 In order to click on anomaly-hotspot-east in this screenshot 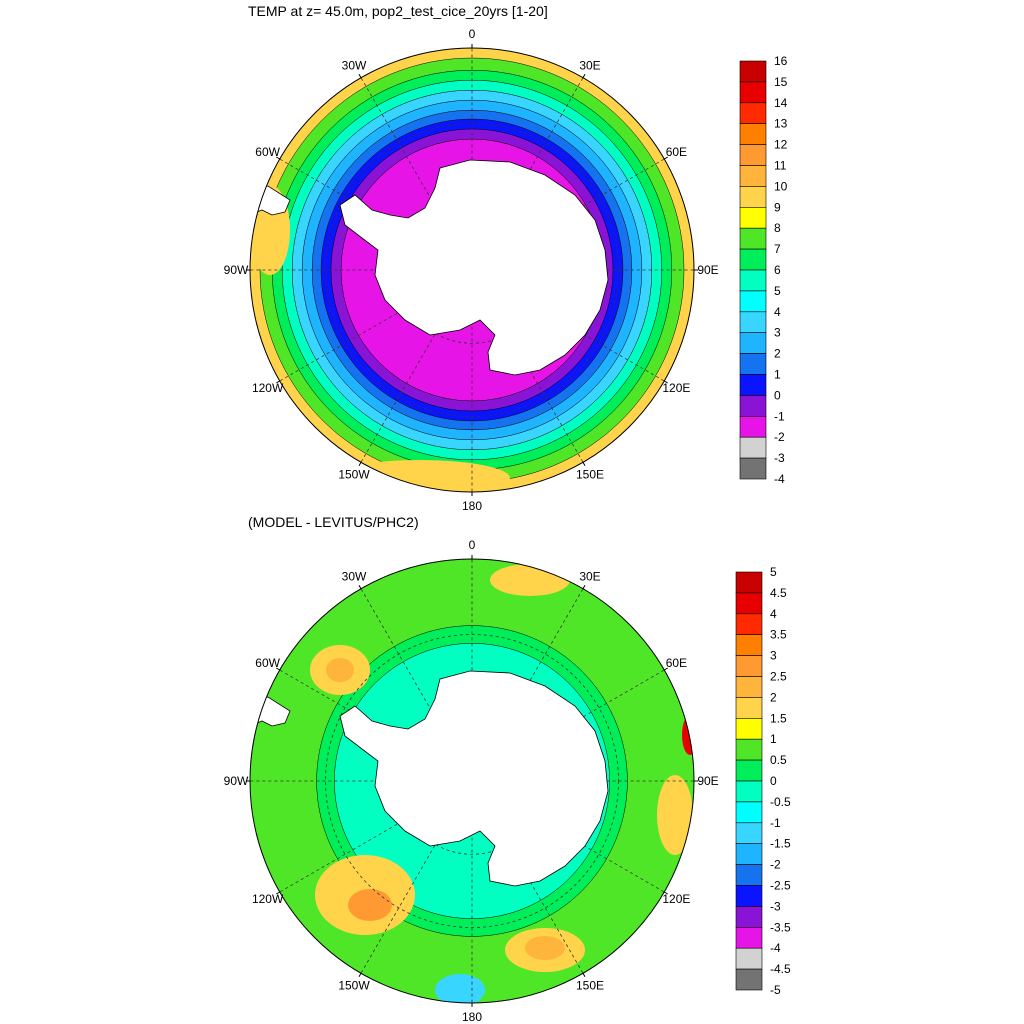, I will do `click(688, 735)`.